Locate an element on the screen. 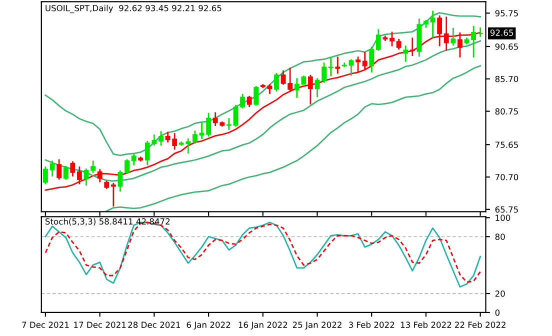 The image size is (552, 336). x-tick-label: 22 Feb 2022 is located at coordinates (480, 325).